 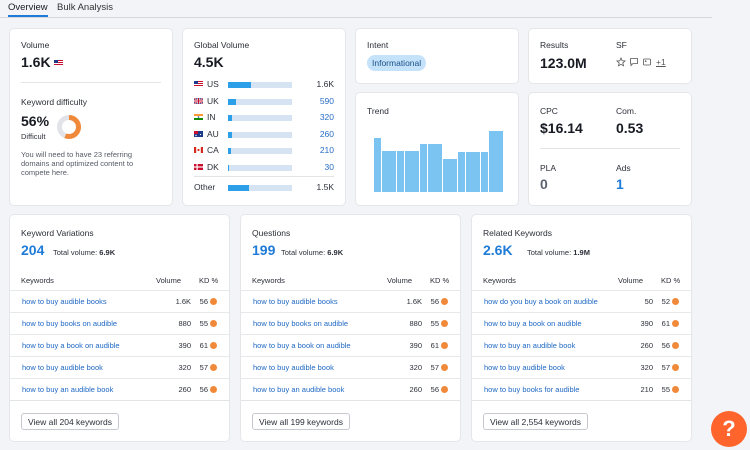 I want to click on keyword-link: how do you buy a book on audible, so click(x=541, y=301).